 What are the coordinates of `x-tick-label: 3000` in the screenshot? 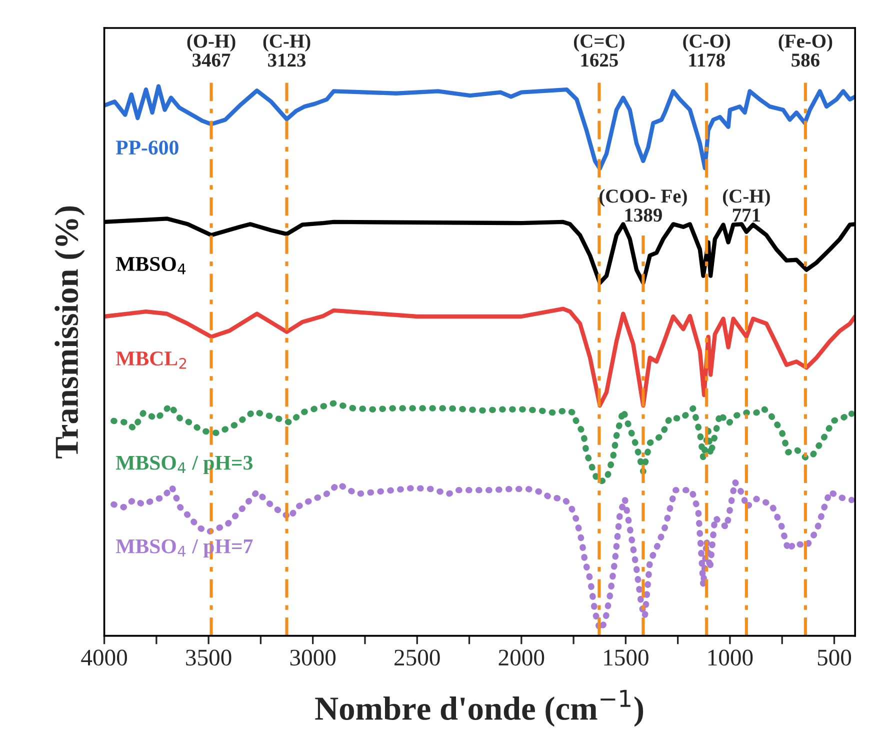 It's located at (313, 658).